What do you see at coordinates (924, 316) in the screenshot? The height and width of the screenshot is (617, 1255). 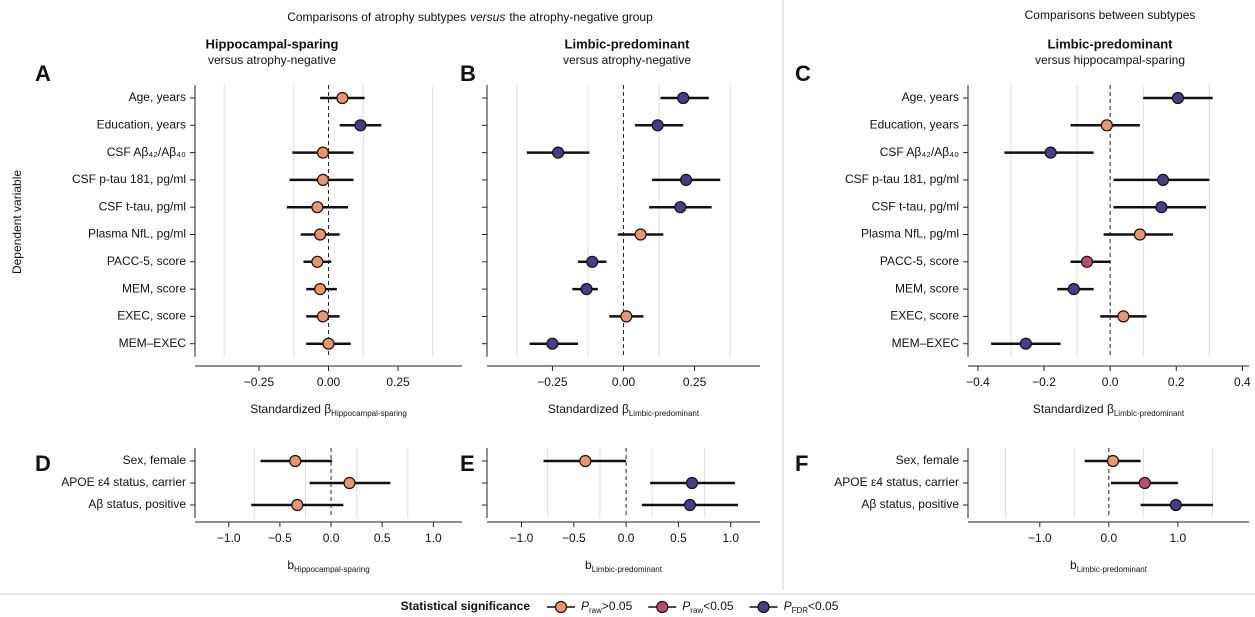 I see `category-label: EXEC, score` at bounding box center [924, 316].